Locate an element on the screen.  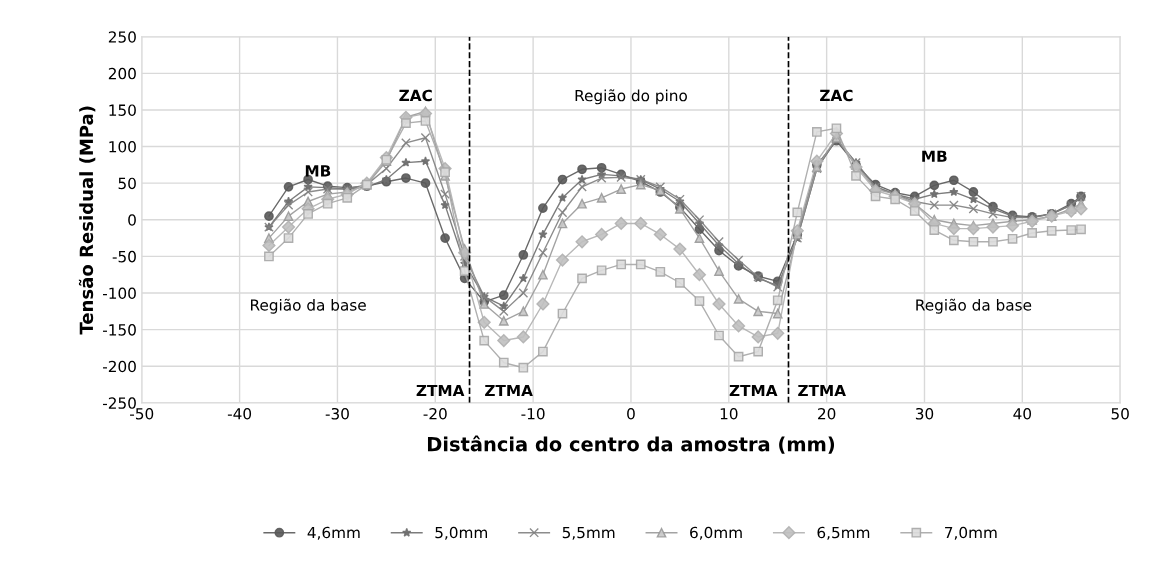
legend-label: 5,5mm is located at coordinates (588, 533).